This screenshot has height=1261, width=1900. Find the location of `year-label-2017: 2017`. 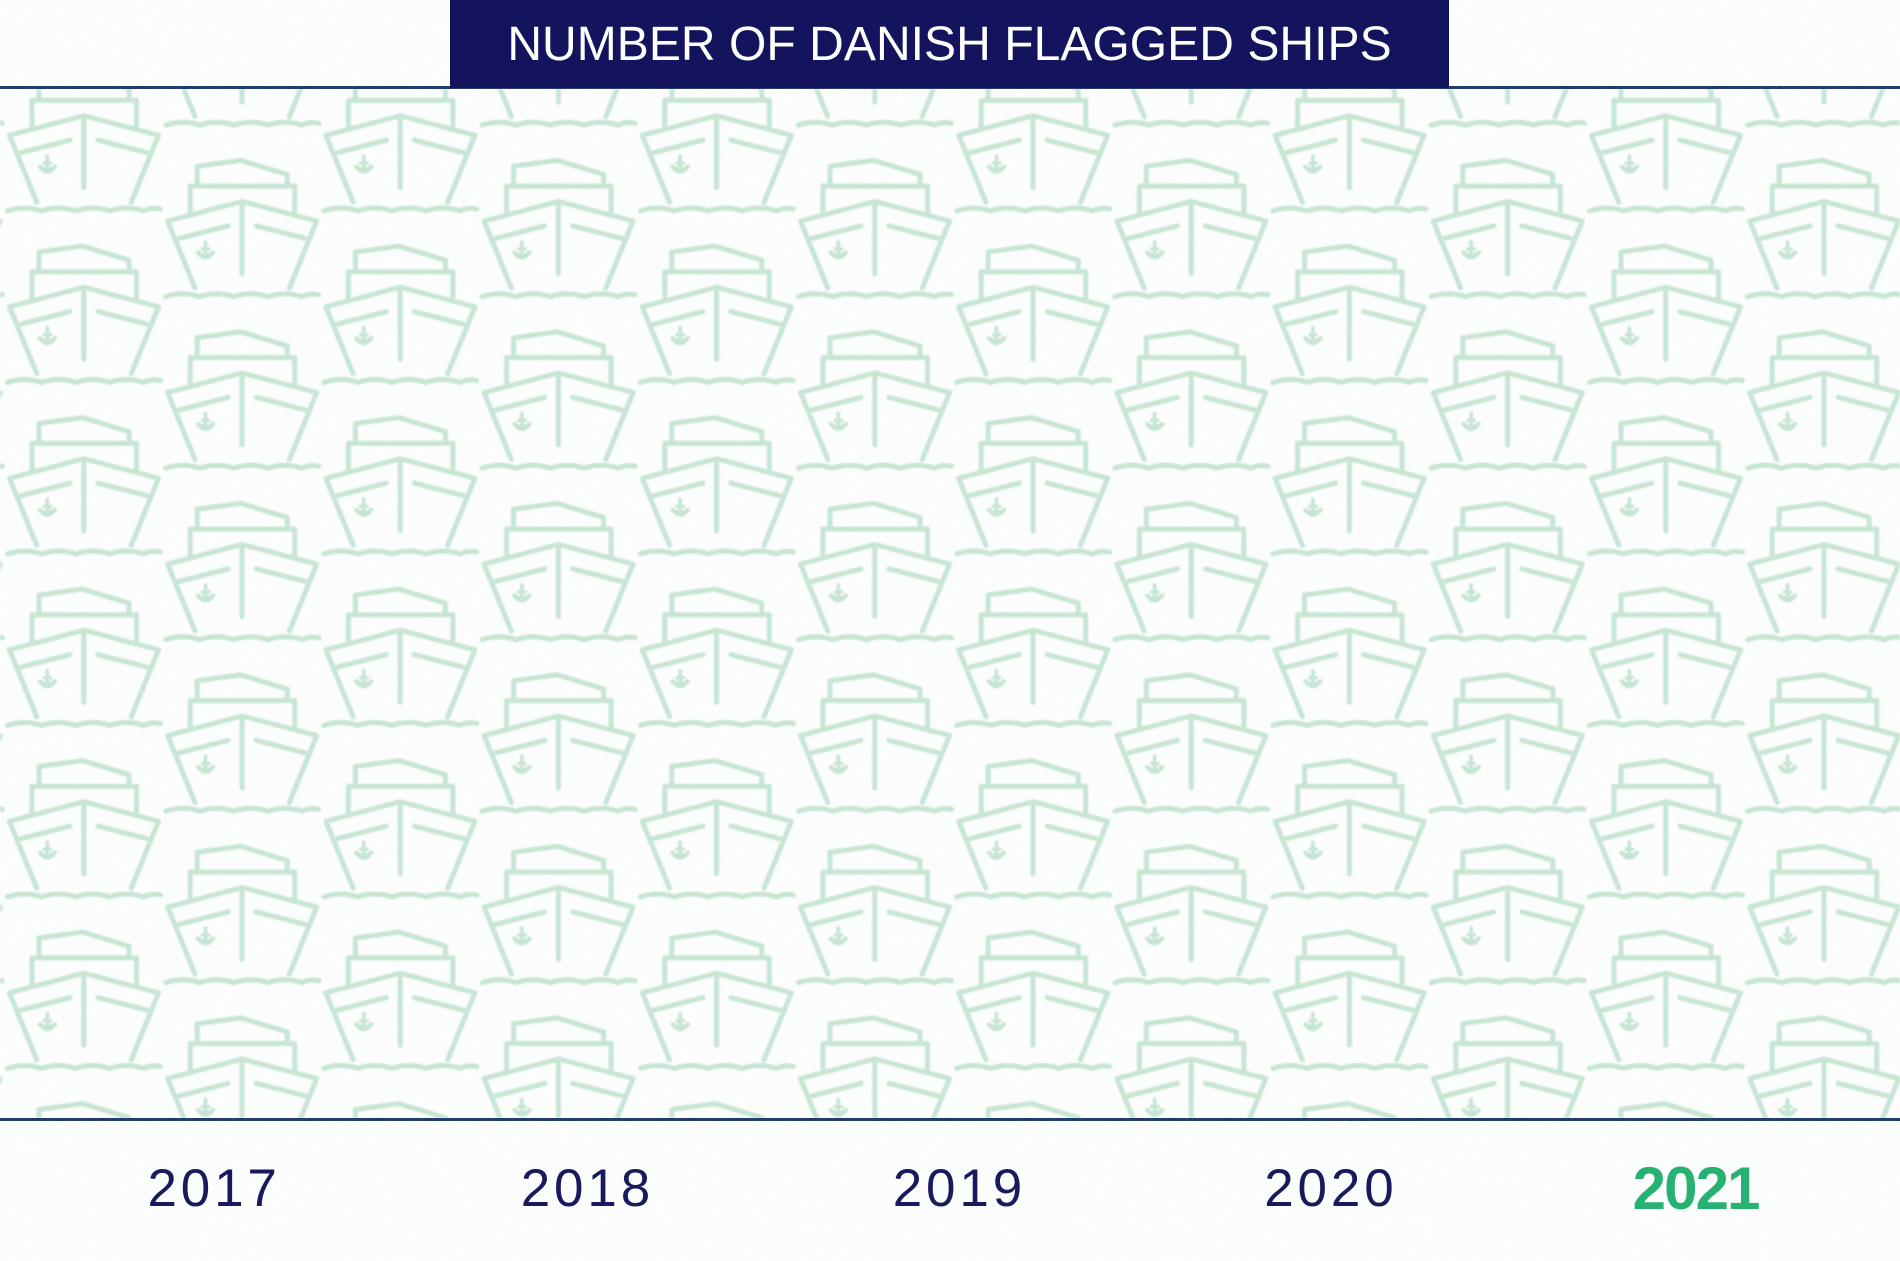

year-label-2017: 2017 is located at coordinates (214, 1188).